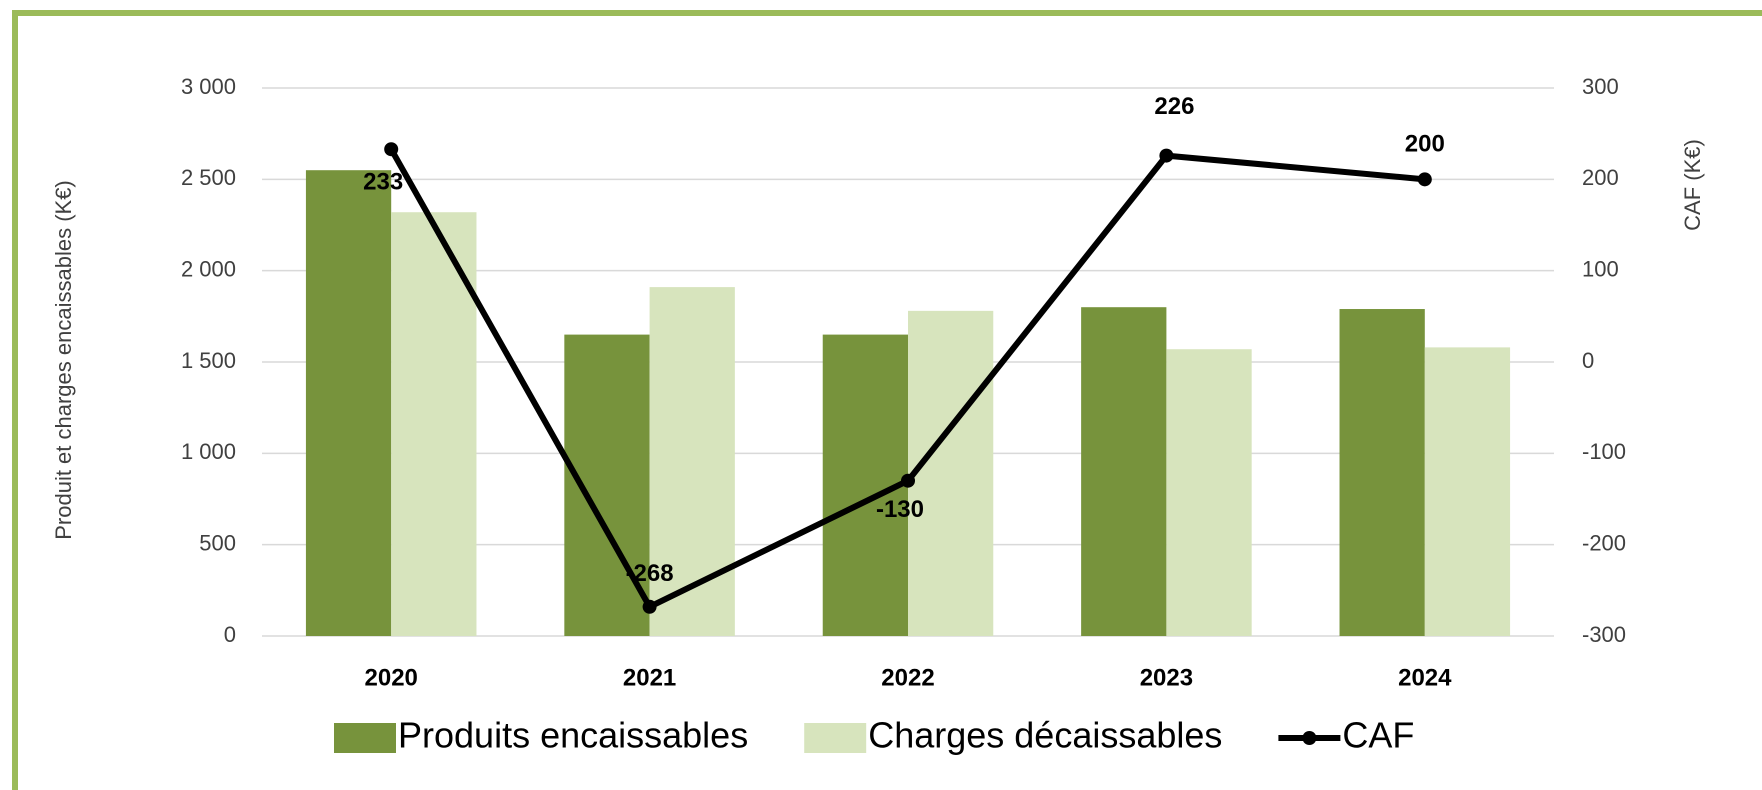  I want to click on x-tick-label: 2021, so click(649, 677).